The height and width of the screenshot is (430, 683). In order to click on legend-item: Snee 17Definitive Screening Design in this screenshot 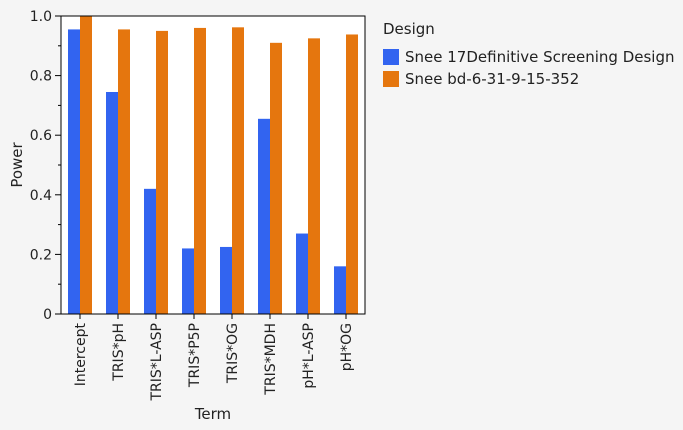, I will do `click(529, 57)`.